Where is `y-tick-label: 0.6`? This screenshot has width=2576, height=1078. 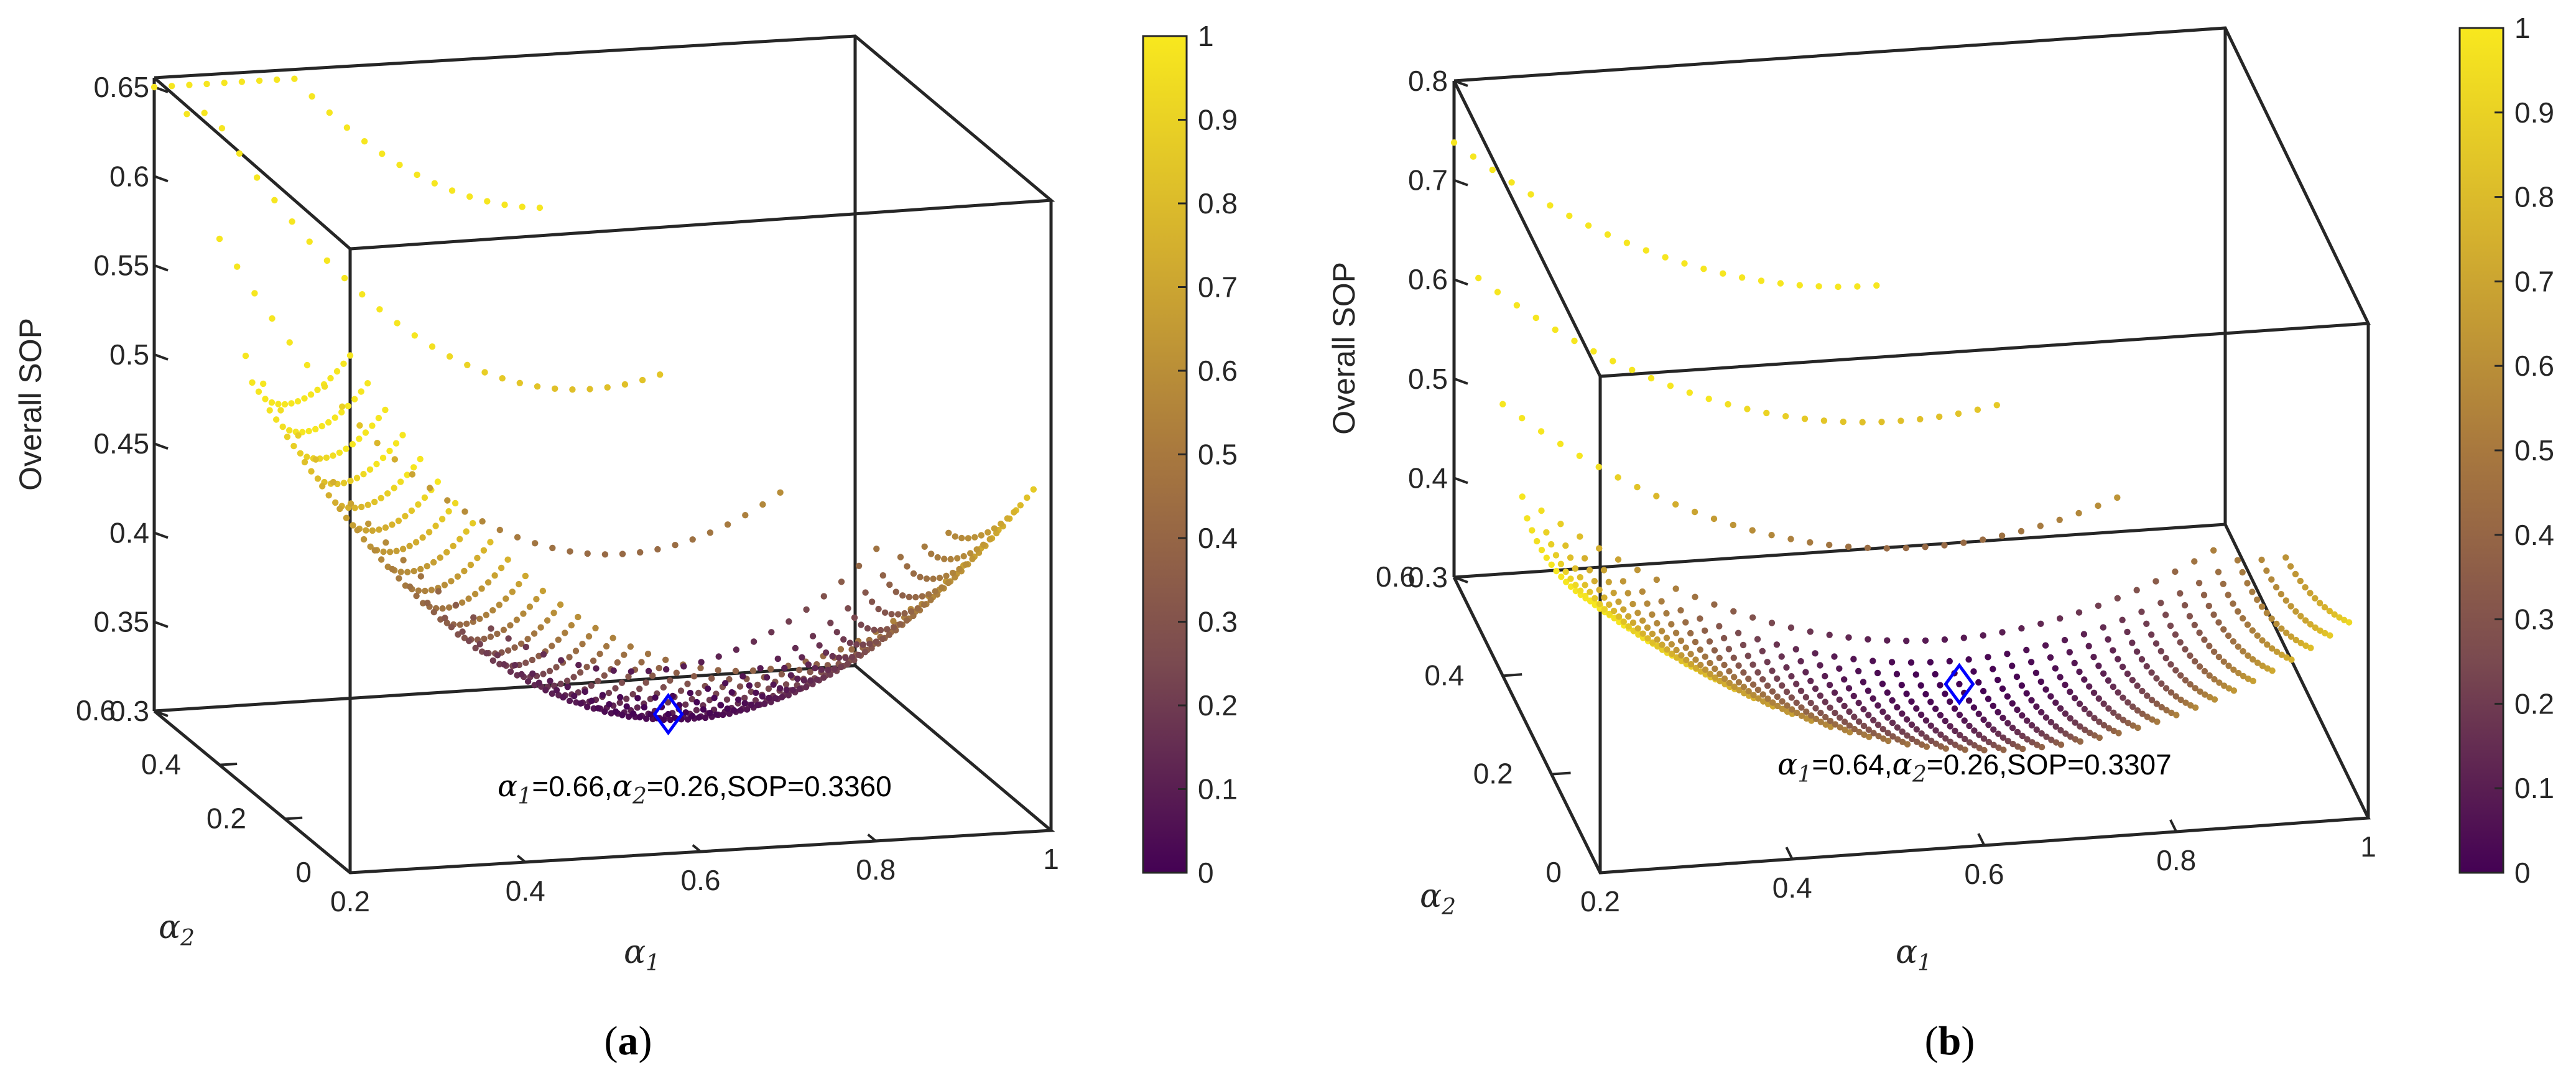
y-tick-label: 0.6 is located at coordinates (1396, 576).